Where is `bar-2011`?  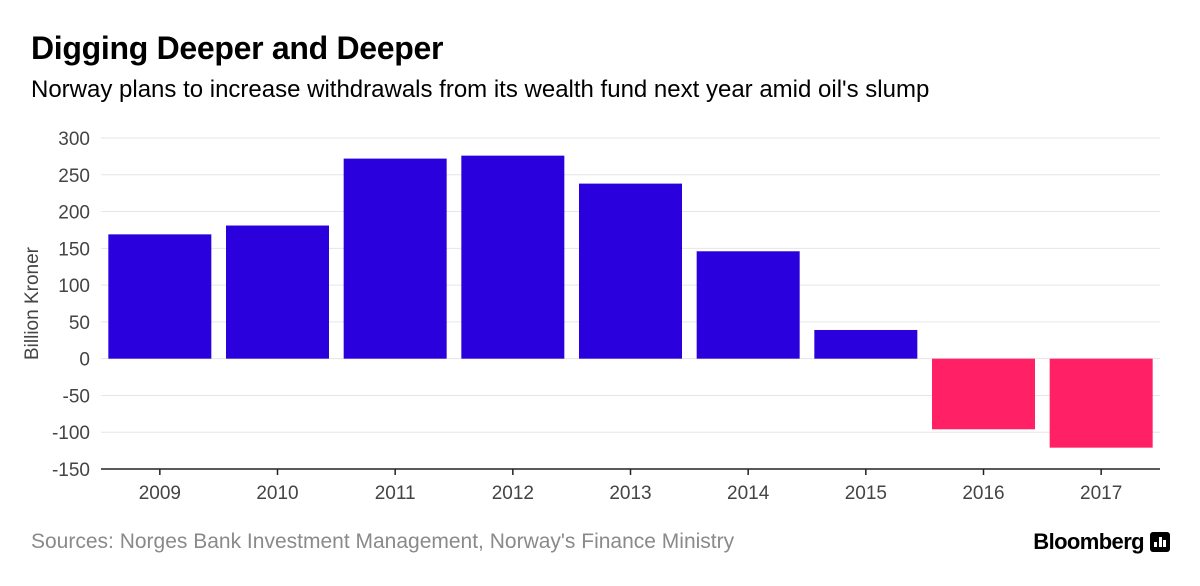 bar-2011 is located at coordinates (395, 258).